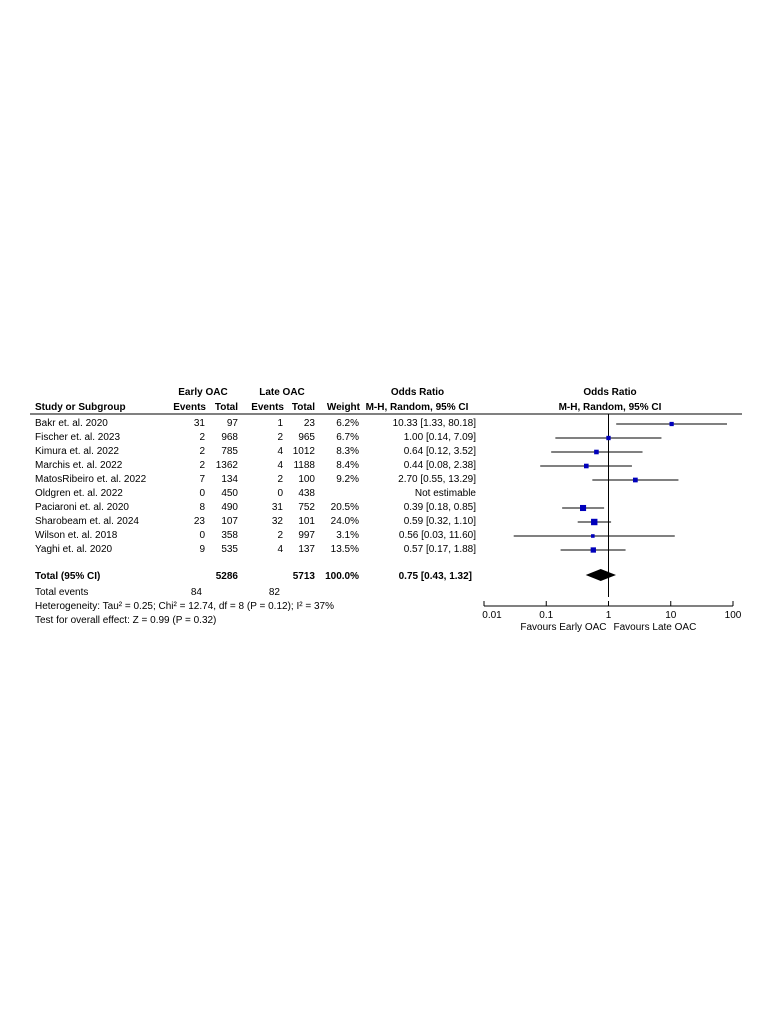 Image resolution: width=768 pixels, height=1024 pixels. I want to click on early-total: 450, so click(229, 493).